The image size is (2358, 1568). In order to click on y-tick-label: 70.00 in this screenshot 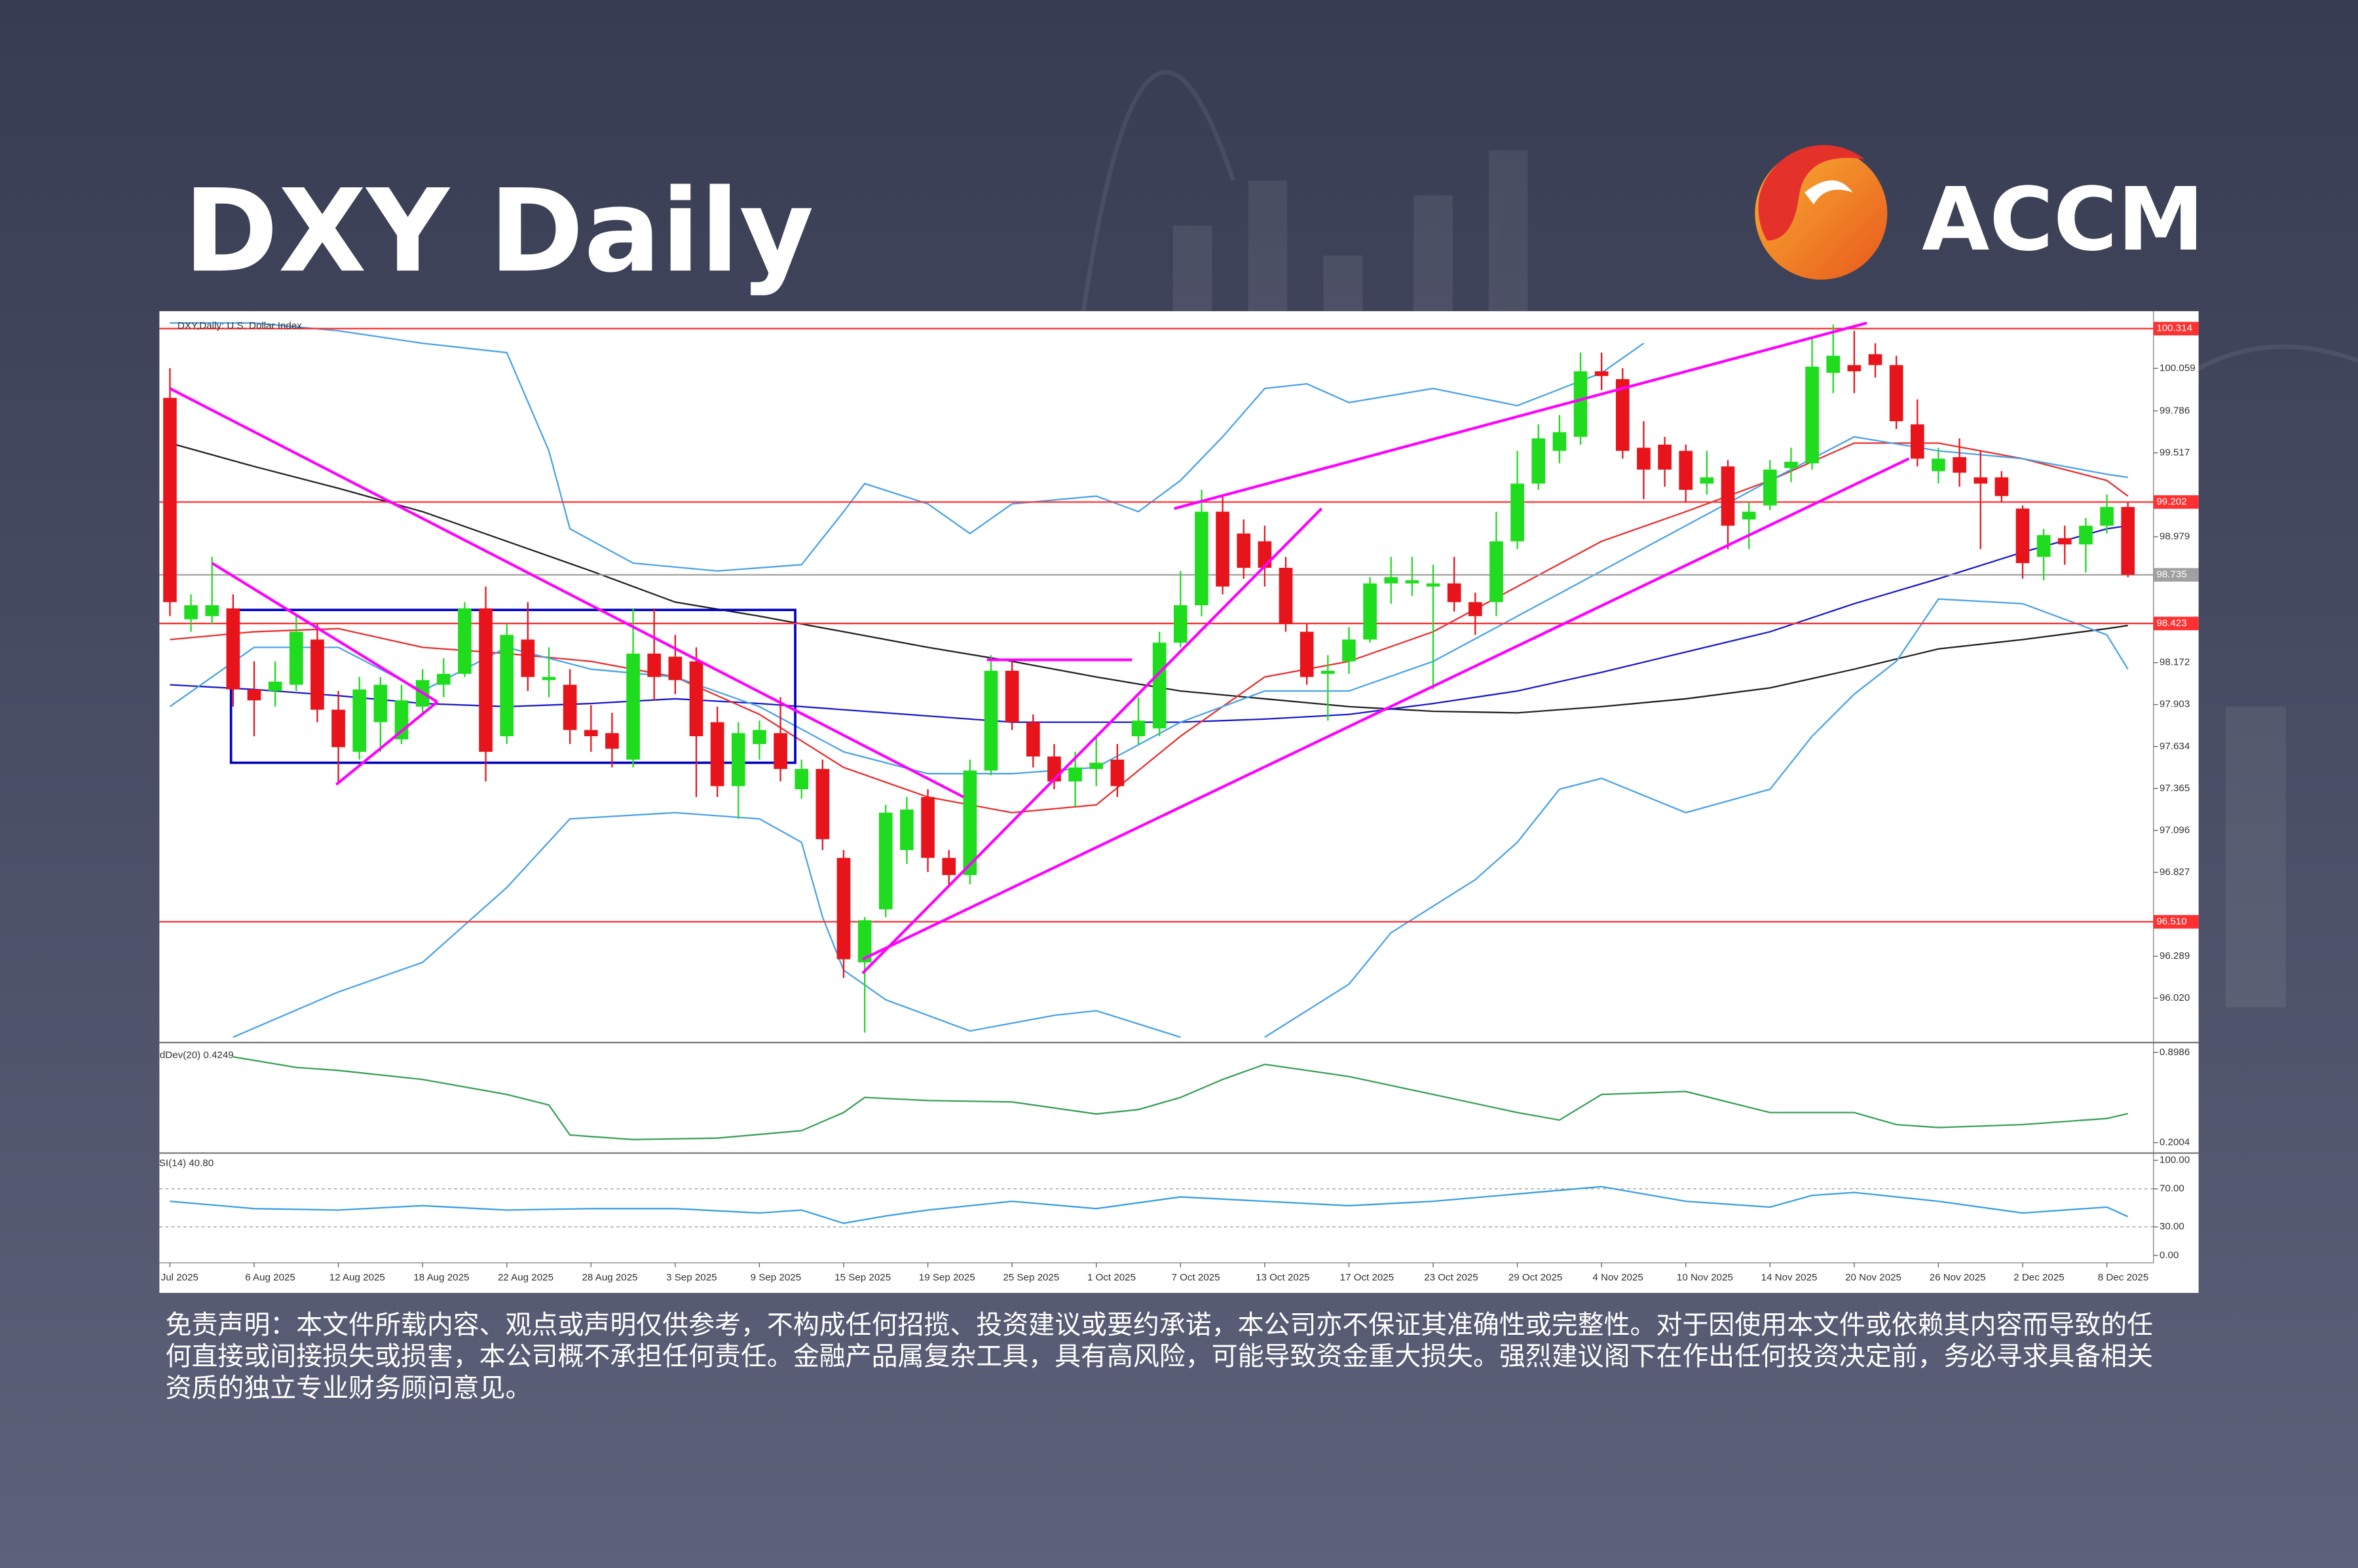, I will do `click(2172, 1188)`.